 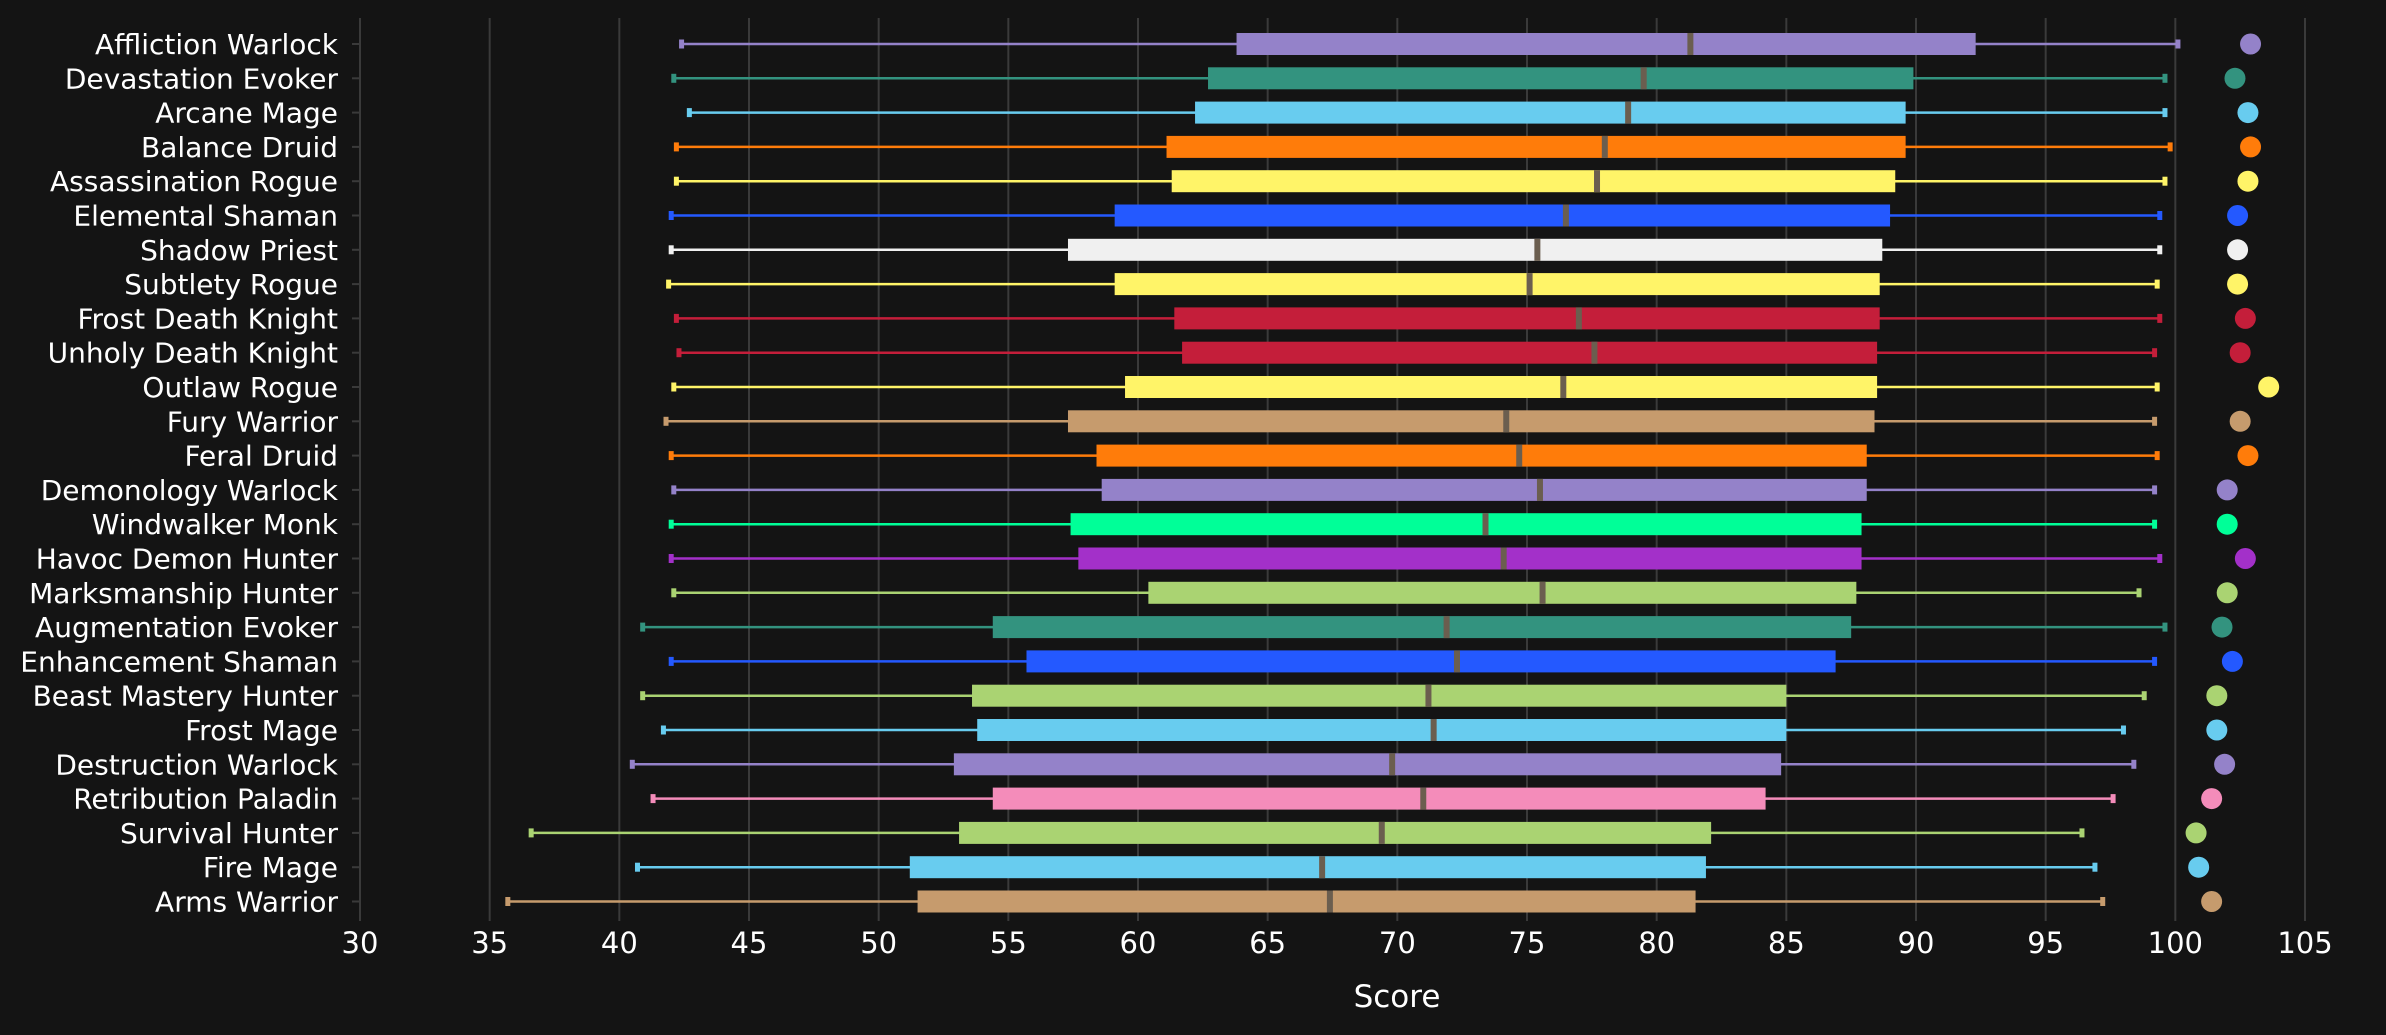 What do you see at coordinates (193, 353) in the screenshot?
I see `category-label: Unholy Death Knight` at bounding box center [193, 353].